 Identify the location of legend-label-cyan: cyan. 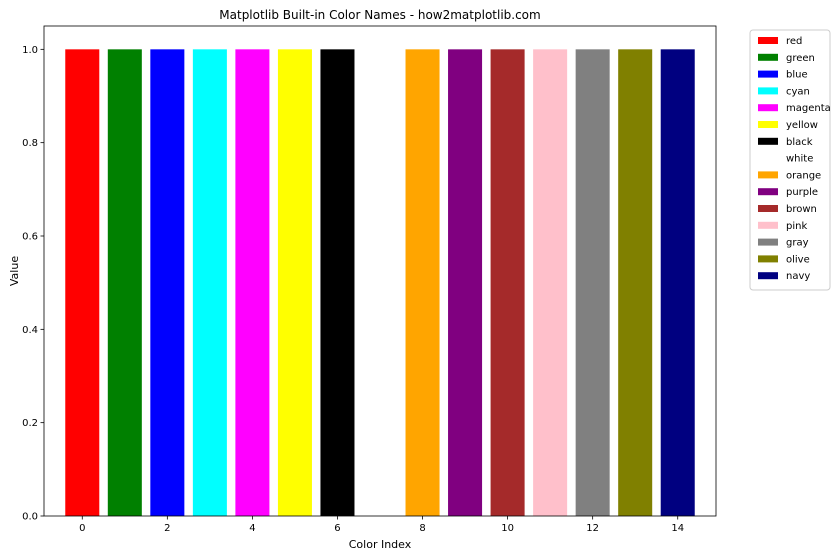
(798, 91).